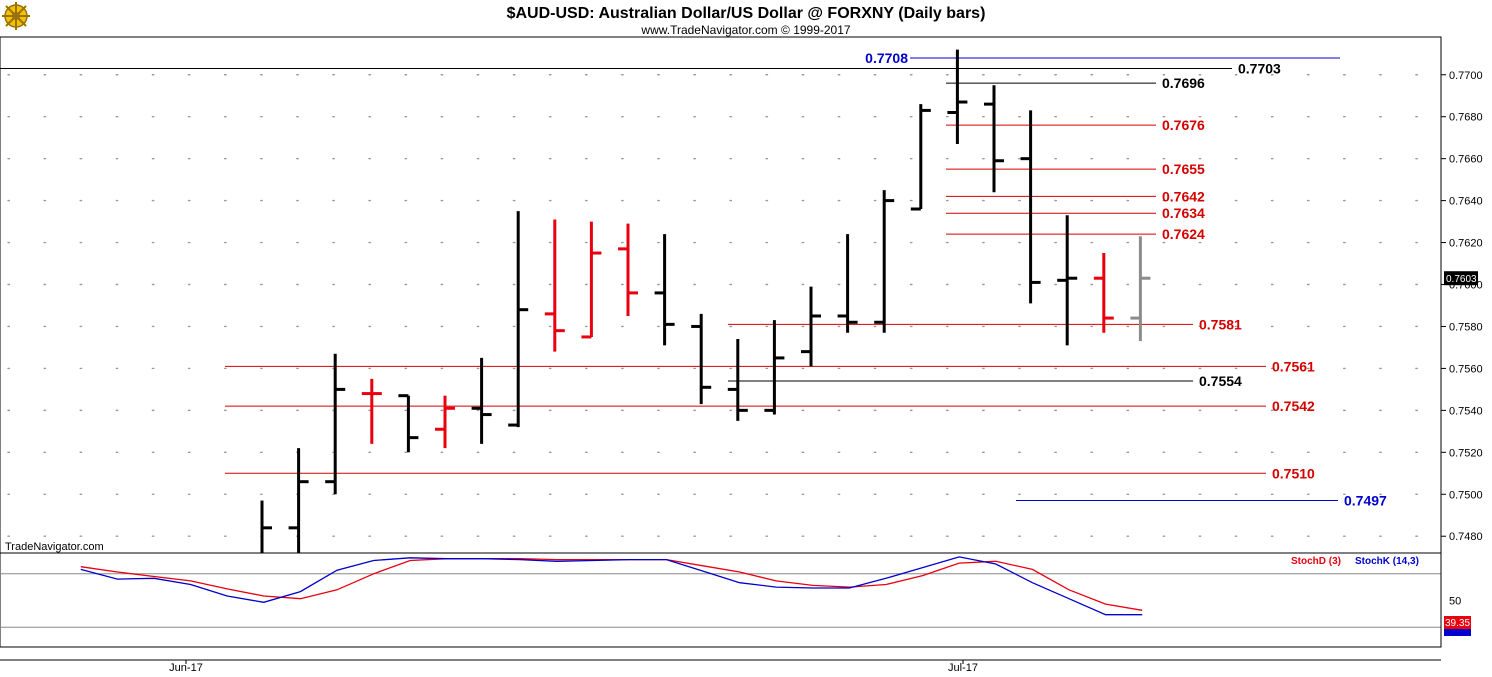 This screenshot has height=677, width=1492. I want to click on stoch-k-line, so click(611, 586).